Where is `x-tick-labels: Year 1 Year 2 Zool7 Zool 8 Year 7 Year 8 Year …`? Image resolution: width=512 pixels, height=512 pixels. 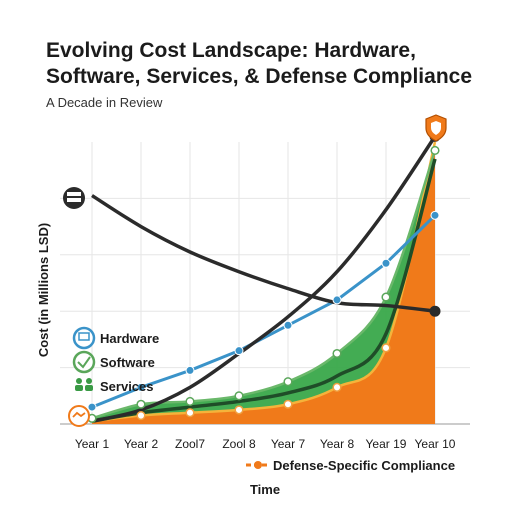
x-tick-labels: Year 1 Year 2 Zool7 Zool 8 Year 7 Year 8 Year … is located at coordinates (265, 444).